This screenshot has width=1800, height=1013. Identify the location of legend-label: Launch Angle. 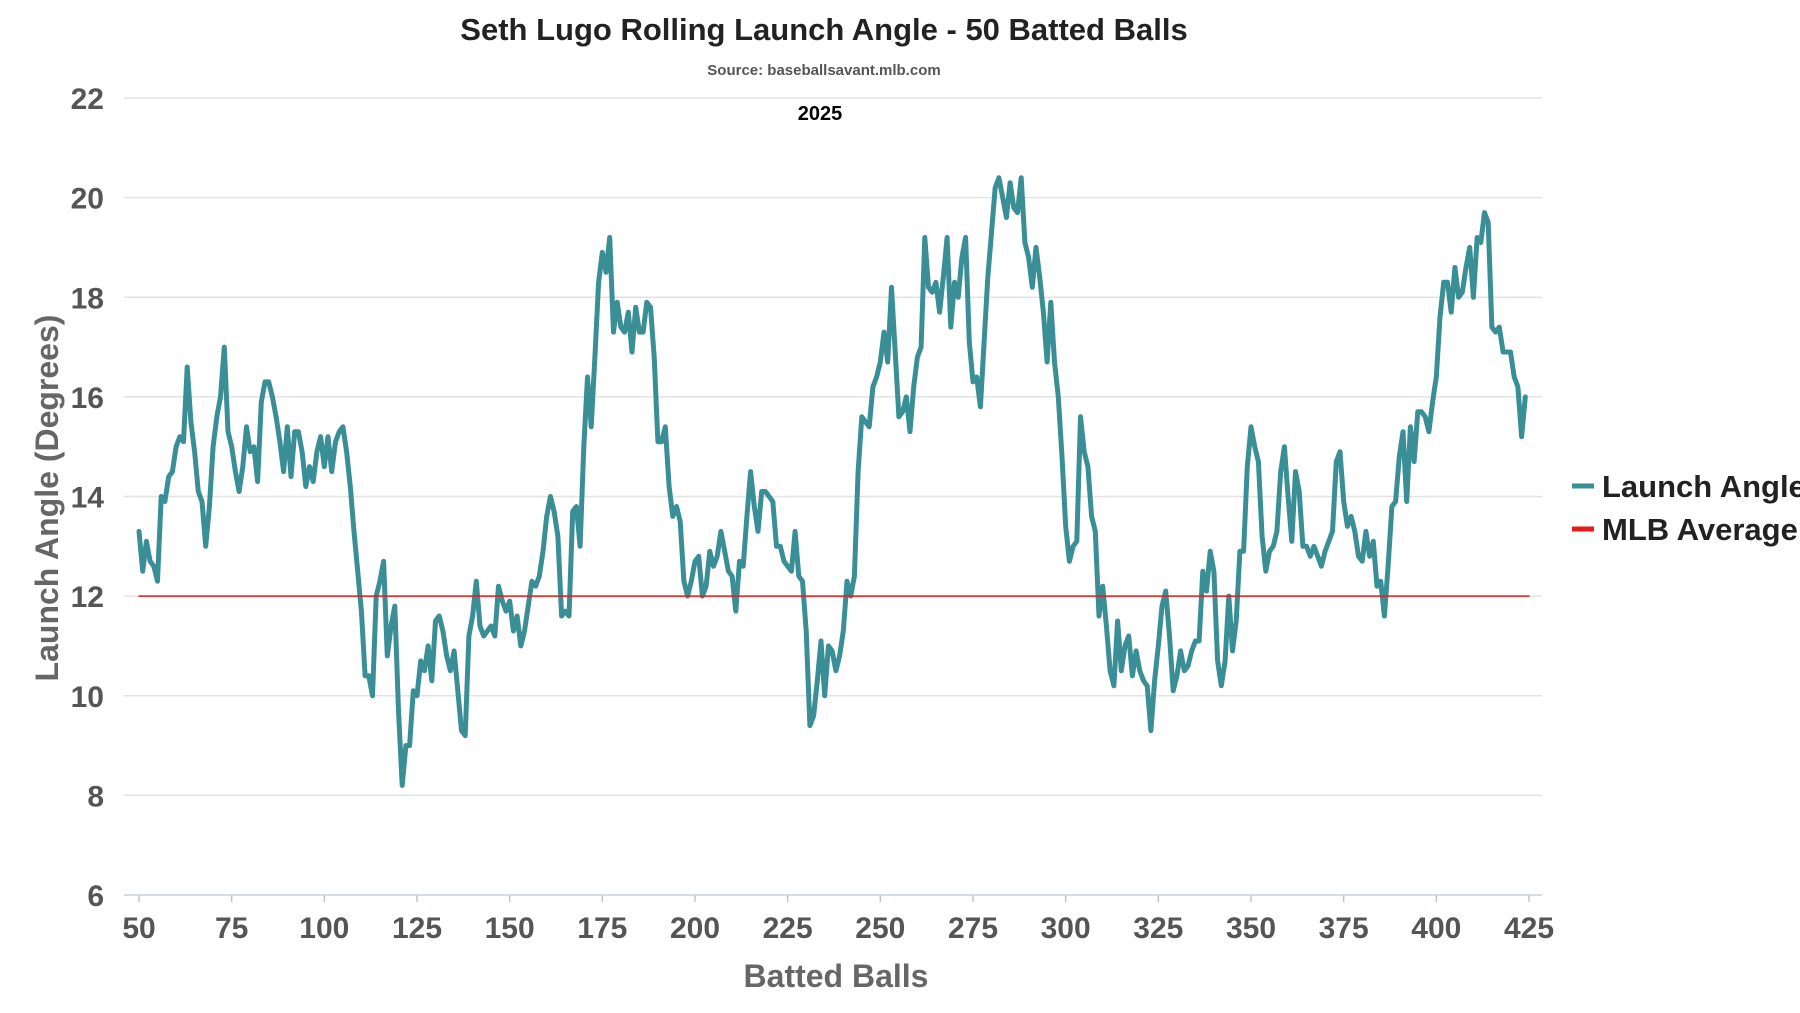
(1701, 486).